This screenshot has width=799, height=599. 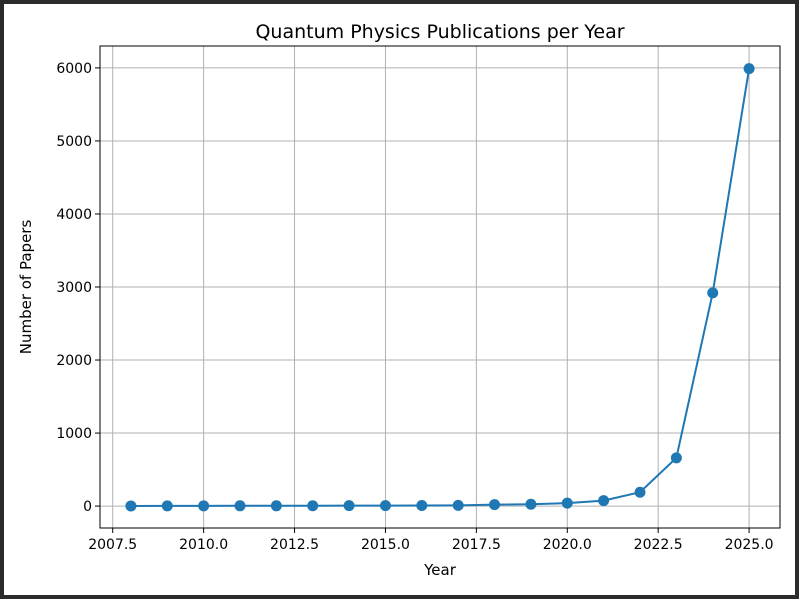 I want to click on y-axis-ticks: 0 1000 2000 3000 4000 5000 6000, so click(x=78, y=288).